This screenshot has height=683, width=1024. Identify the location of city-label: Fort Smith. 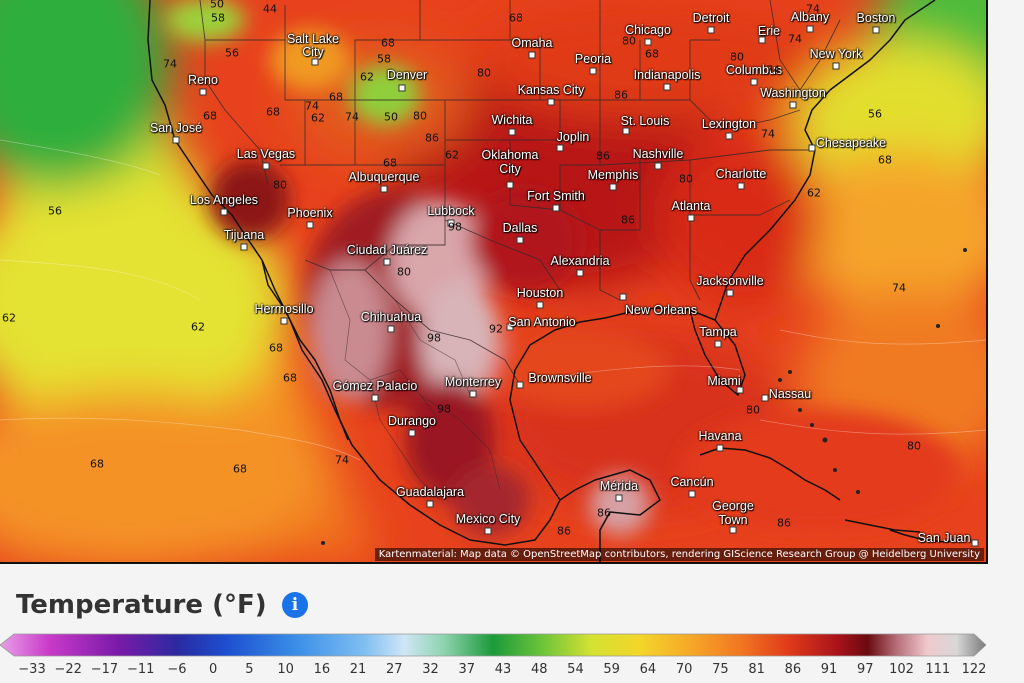
(556, 196).